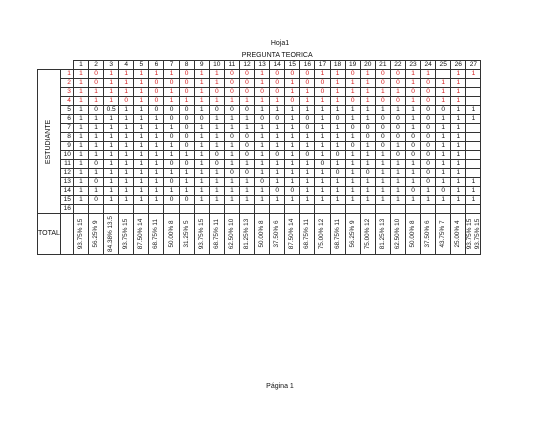 This screenshot has height=433, width=560. What do you see at coordinates (49, 65) in the screenshot?
I see `corner-blank` at bounding box center [49, 65].